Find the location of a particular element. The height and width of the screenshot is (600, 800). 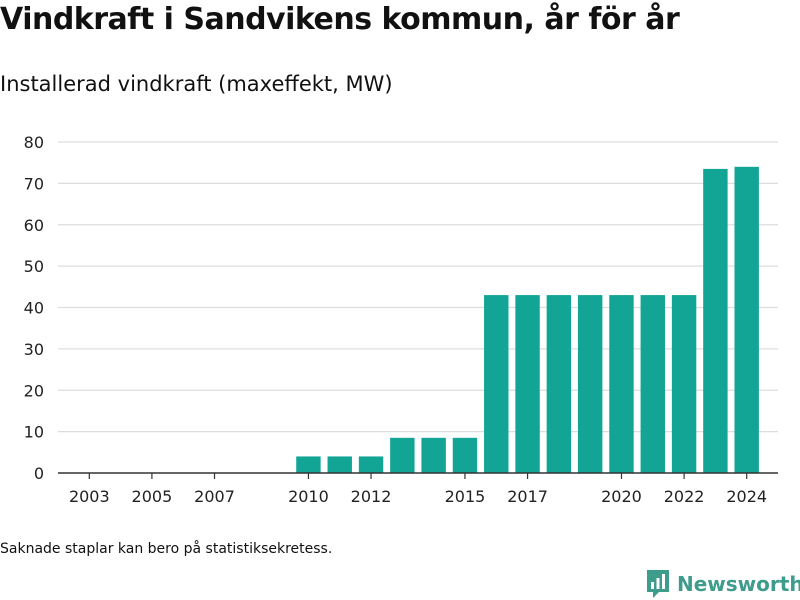

x-tick-label: 2012 is located at coordinates (371, 496).